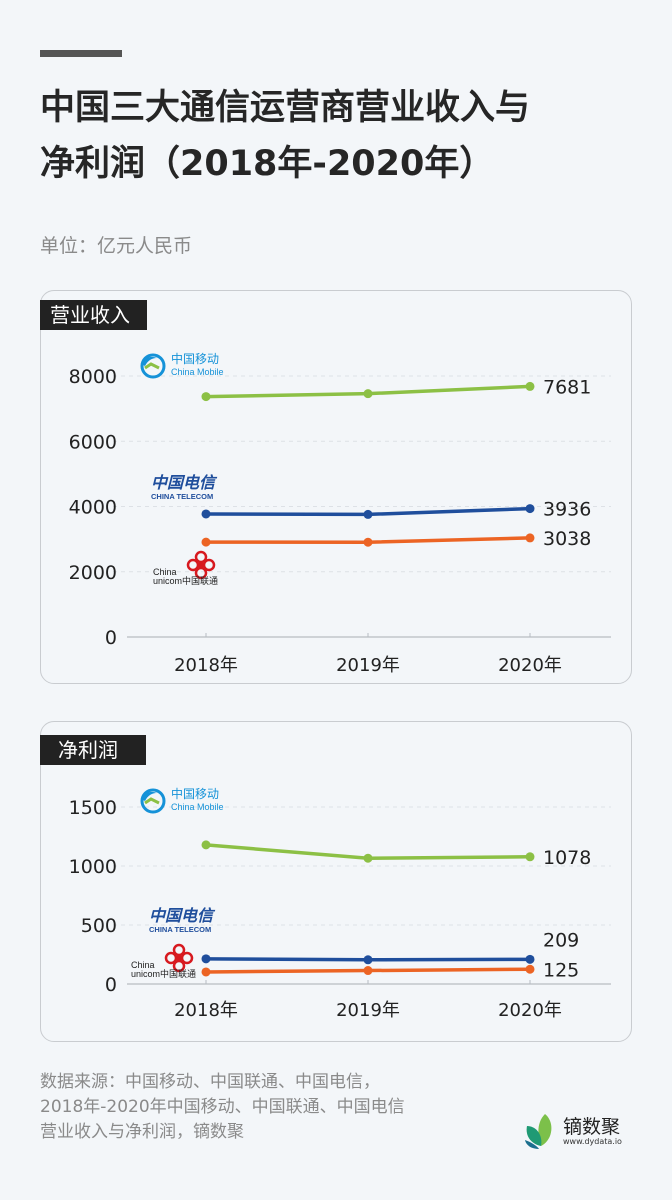 Image resolution: width=672 pixels, height=1200 pixels. What do you see at coordinates (81, 53) in the screenshot?
I see `title-accent-bar` at bounding box center [81, 53].